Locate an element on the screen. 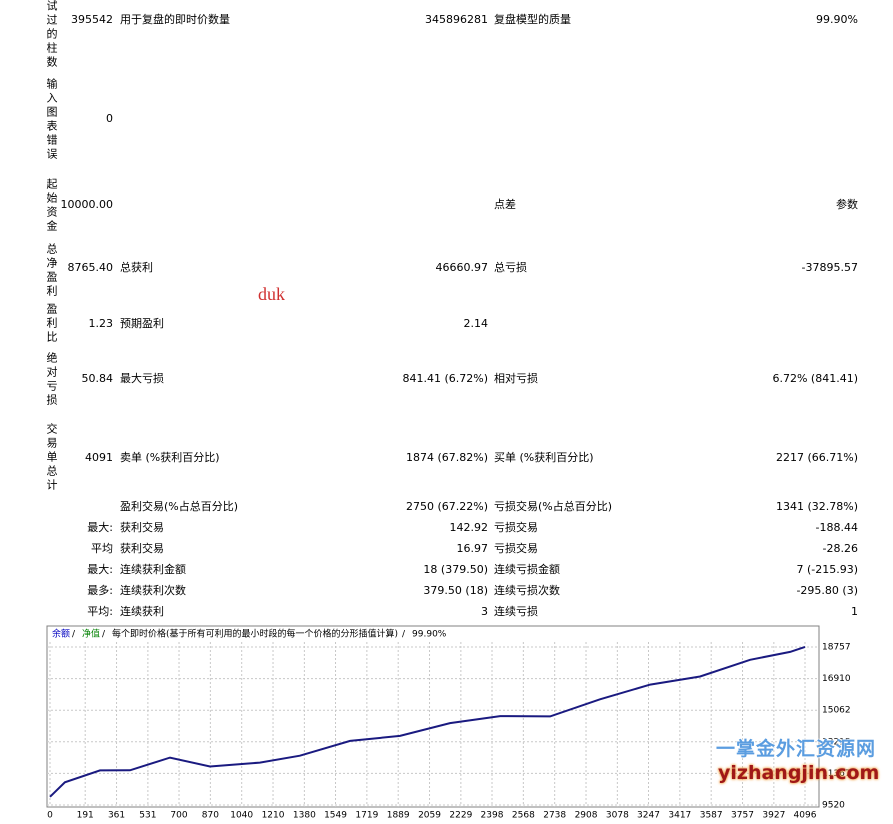 This screenshot has height=824, width=893. row-label: 用于复盘的即时价数量 is located at coordinates (175, 19).